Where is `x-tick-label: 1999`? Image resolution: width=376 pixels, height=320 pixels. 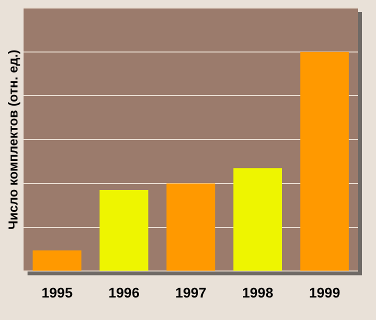 x-tick-label: 1999 is located at coordinates (324, 292).